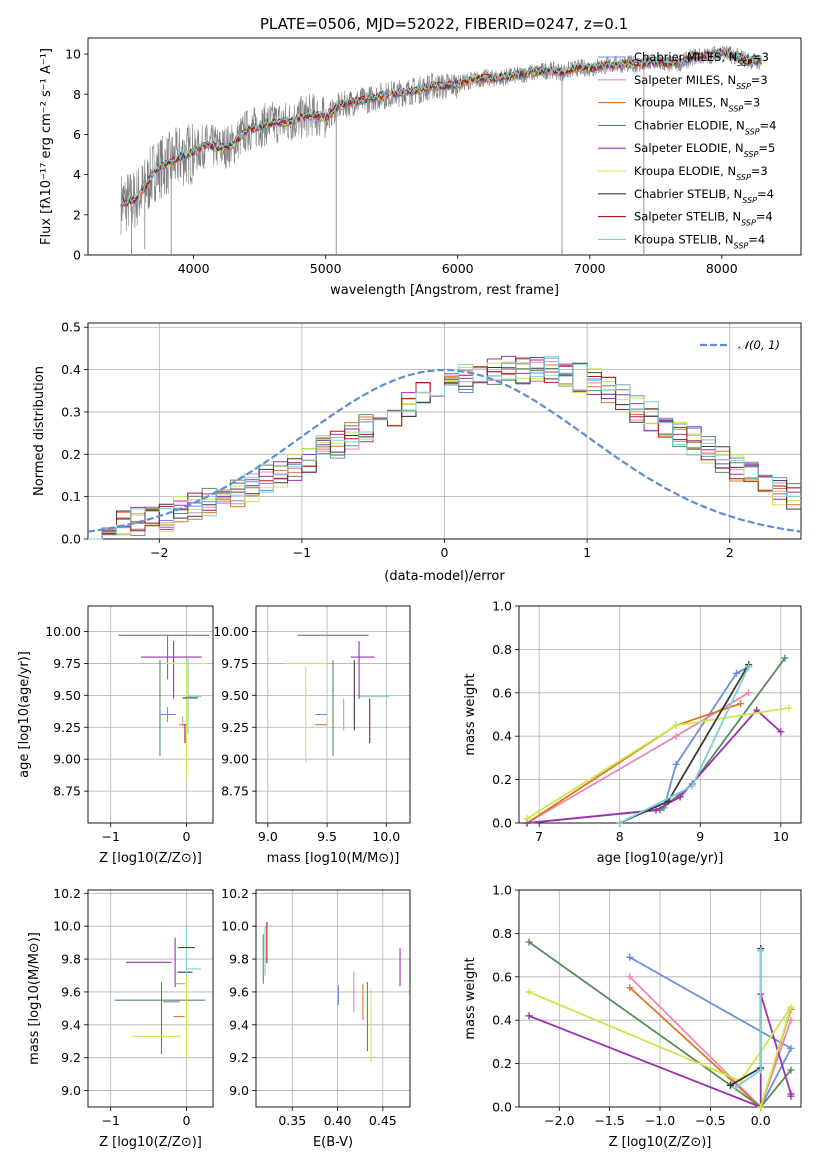  What do you see at coordinates (502, 823) in the screenshot?
I see `weight-vs-age-ytick-label: 0.0` at bounding box center [502, 823].